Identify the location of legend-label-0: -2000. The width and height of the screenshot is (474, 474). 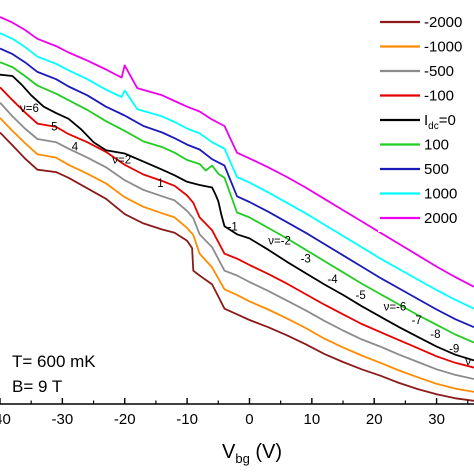
(443, 22).